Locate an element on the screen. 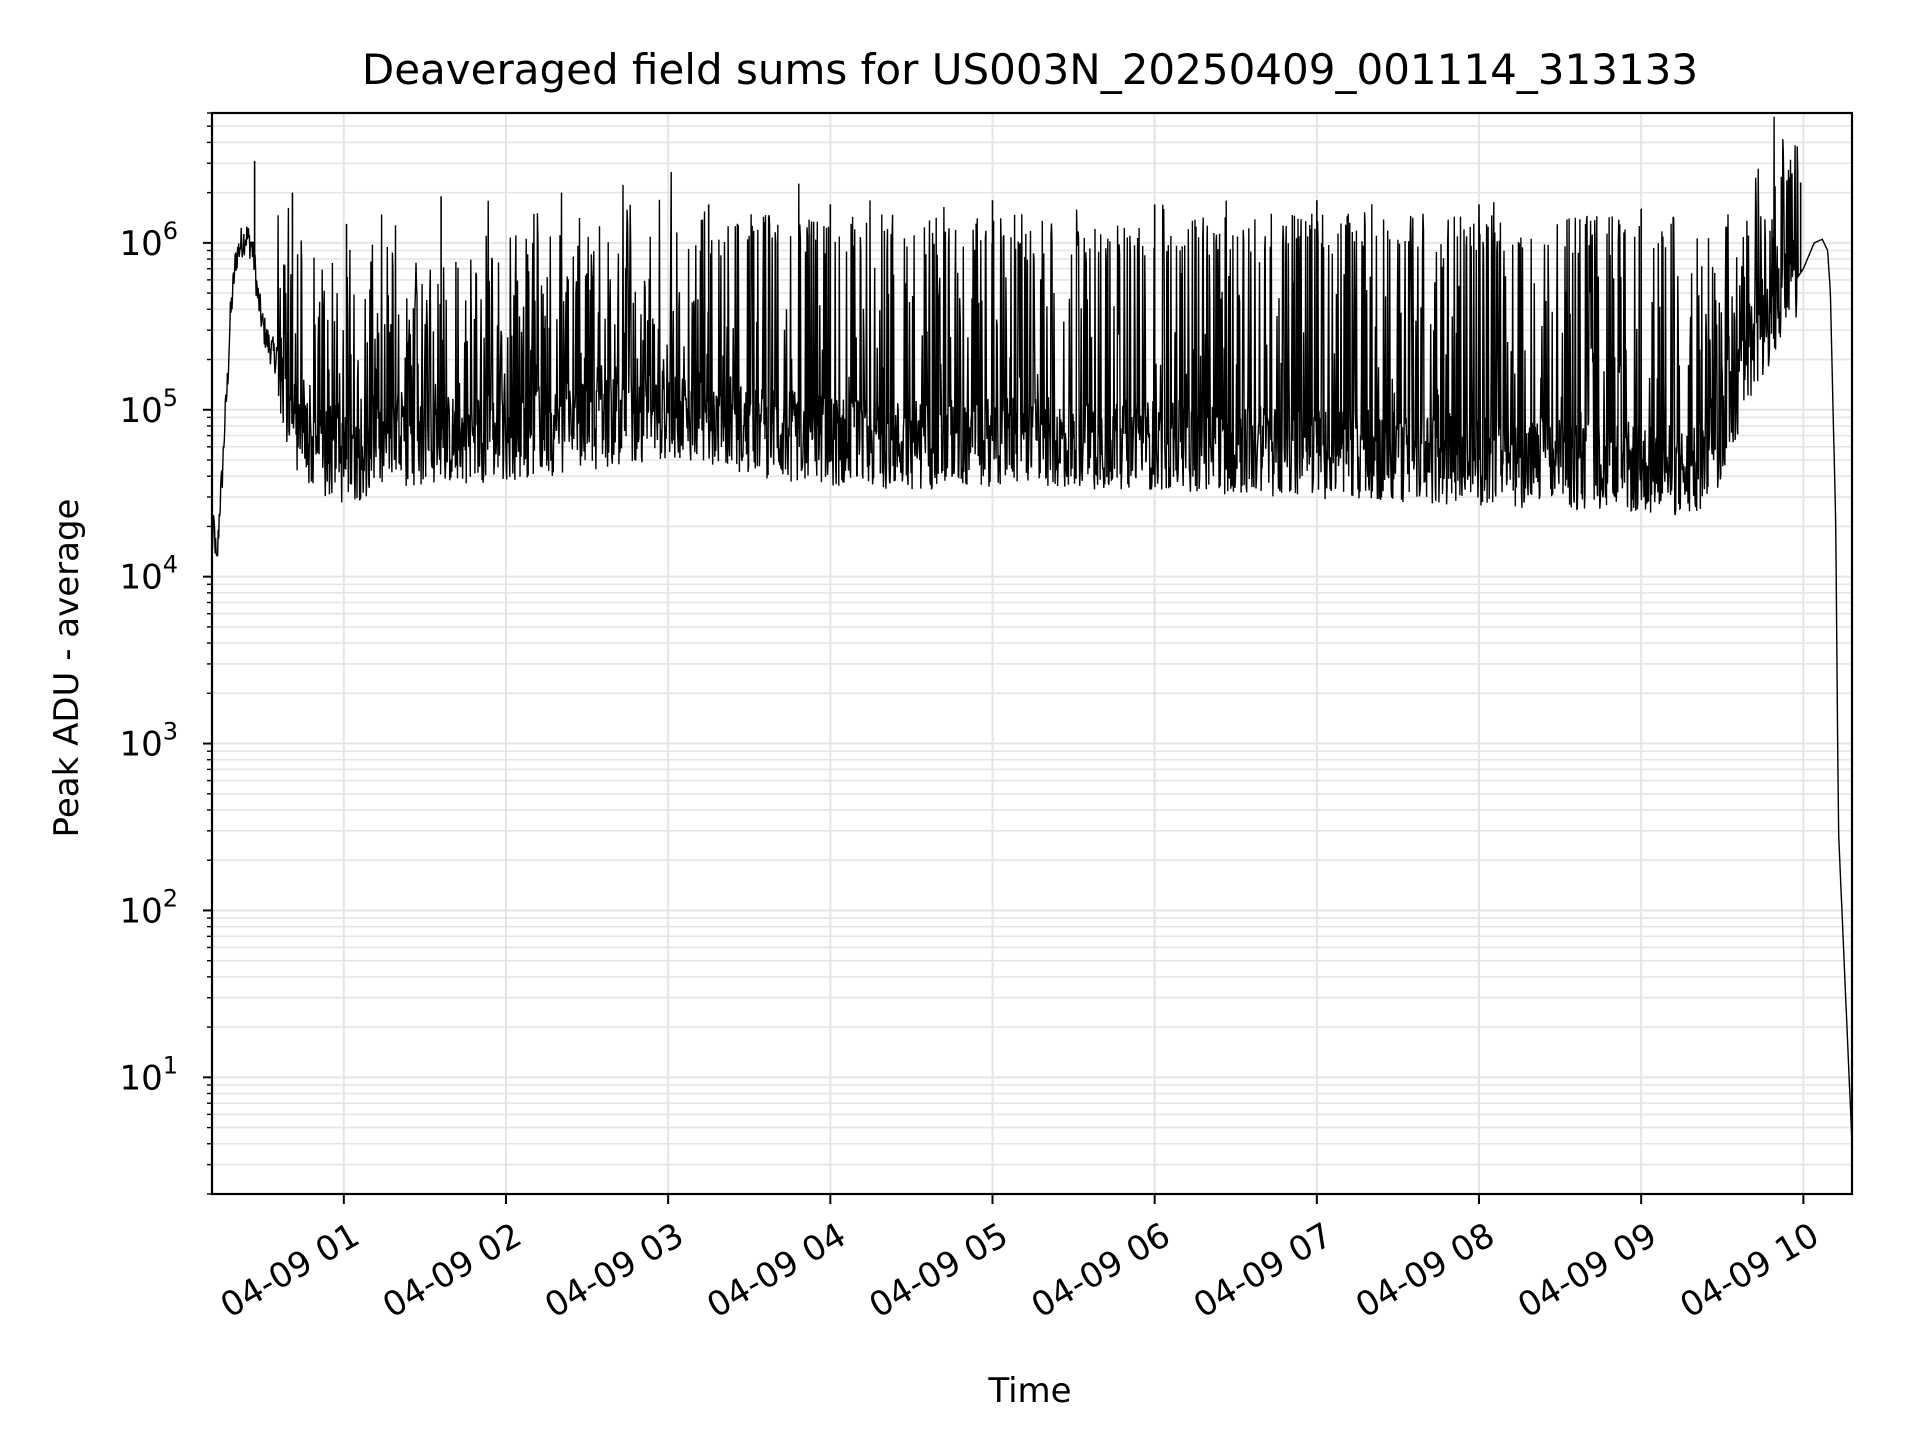 This screenshot has height=1440, width=1920. y-tick-label: 10⁴ is located at coordinates (148, 574).